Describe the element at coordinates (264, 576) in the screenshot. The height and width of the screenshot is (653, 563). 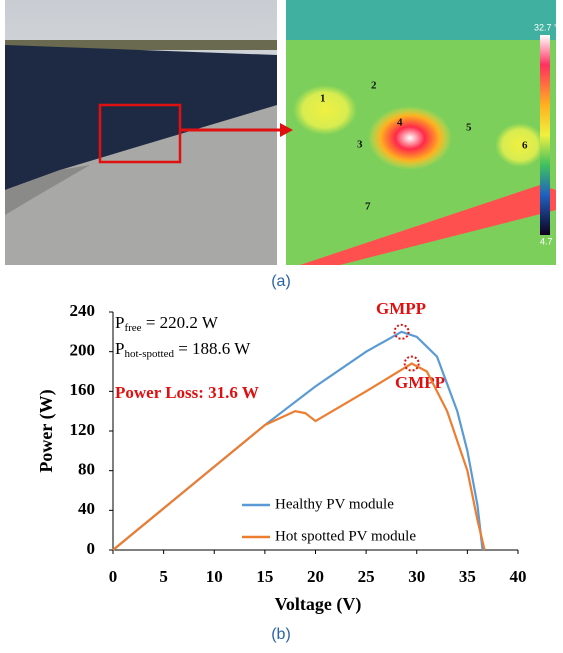
I see `x-tick-label: 15` at that location.